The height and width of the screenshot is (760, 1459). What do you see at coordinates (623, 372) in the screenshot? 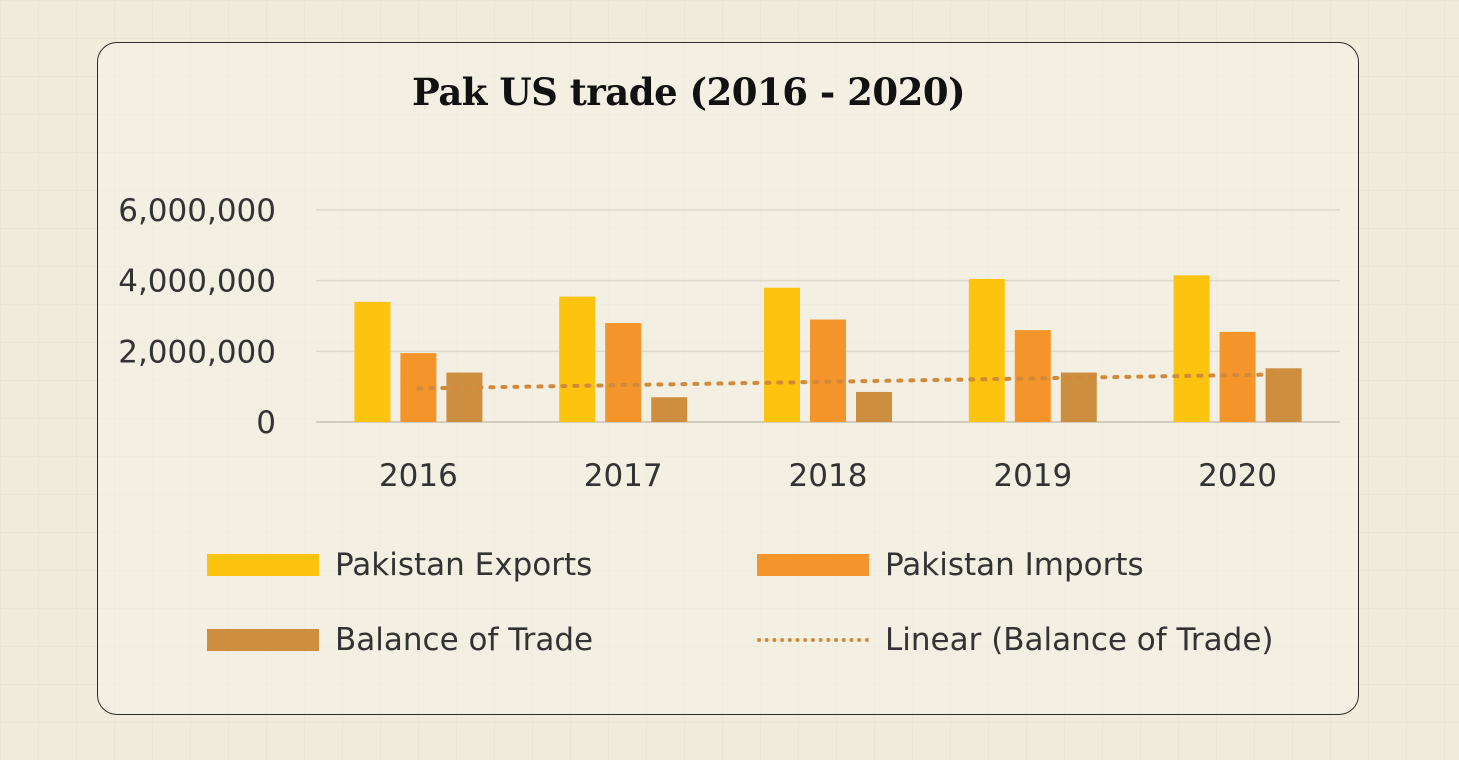
I see `bar-pakistan-imports-2017` at bounding box center [623, 372].